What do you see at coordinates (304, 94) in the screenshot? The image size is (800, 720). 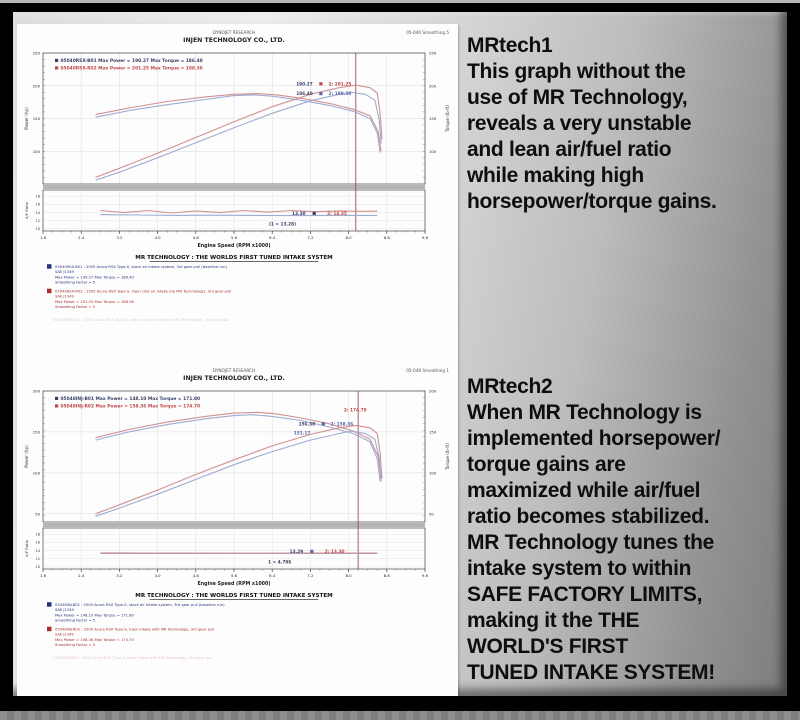 I see `svg-text: 186.40` at bounding box center [304, 94].